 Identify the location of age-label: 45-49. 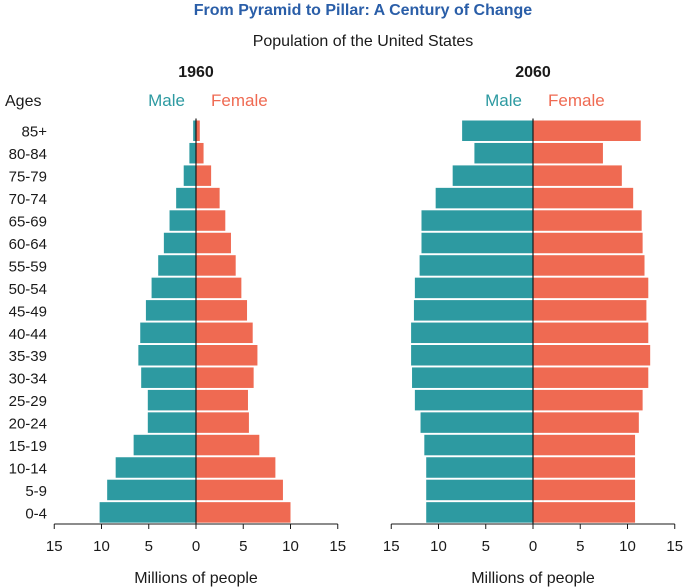
(28, 311).